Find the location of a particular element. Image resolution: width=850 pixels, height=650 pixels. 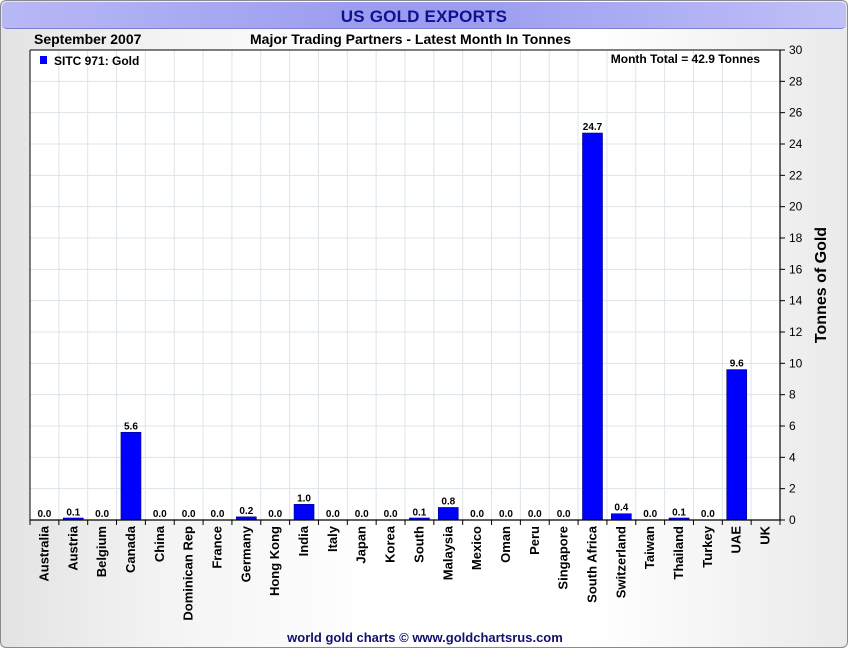

y-tick-label: 18 is located at coordinates (796, 238).